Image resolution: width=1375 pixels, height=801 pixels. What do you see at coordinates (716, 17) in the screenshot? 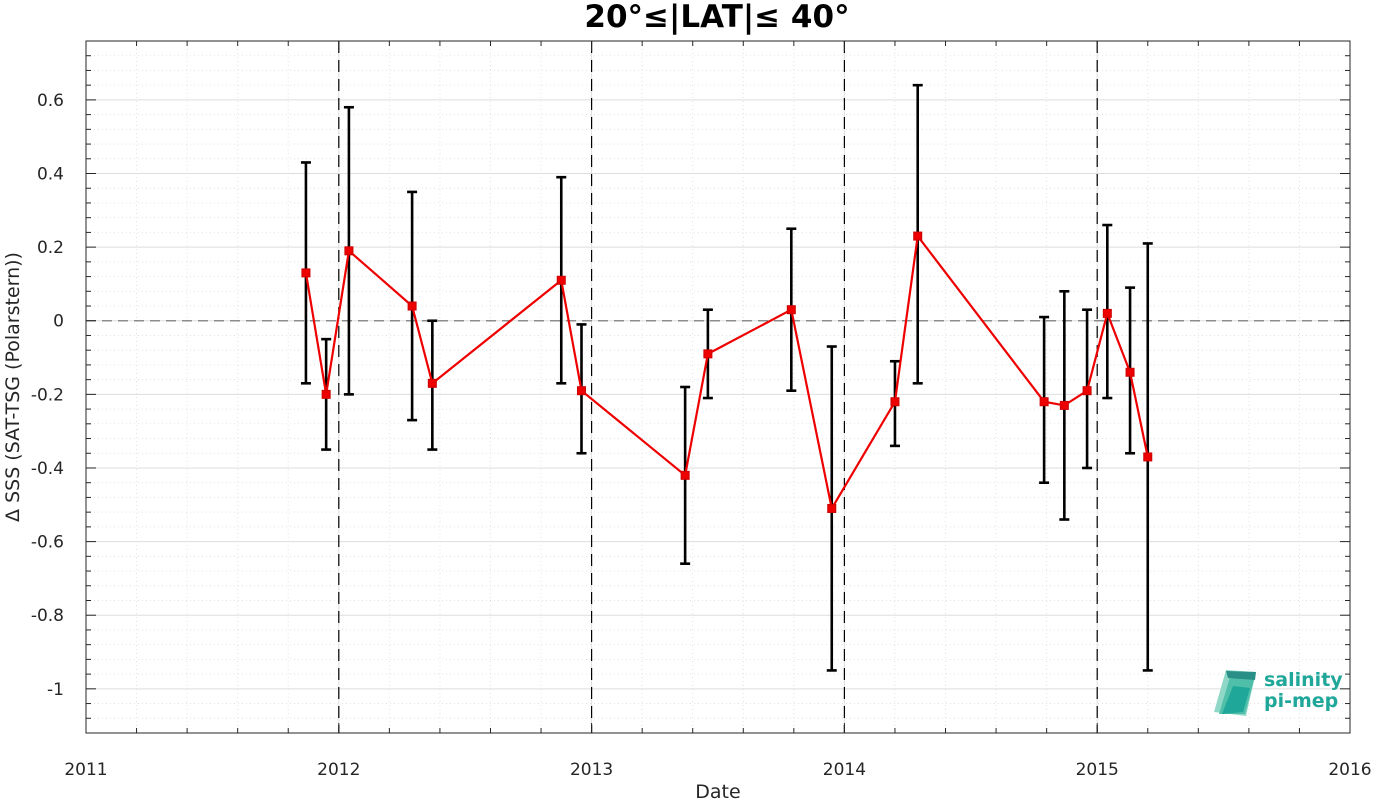
I see `chart-title: 20°≤|LAT|≤ 40°` at bounding box center [716, 17].